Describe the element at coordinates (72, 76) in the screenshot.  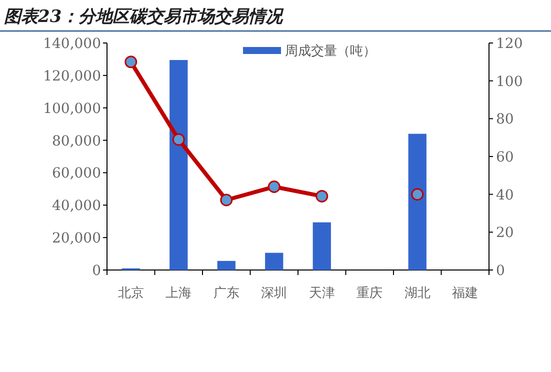
I see `y-tick-label: 120,000` at that location.